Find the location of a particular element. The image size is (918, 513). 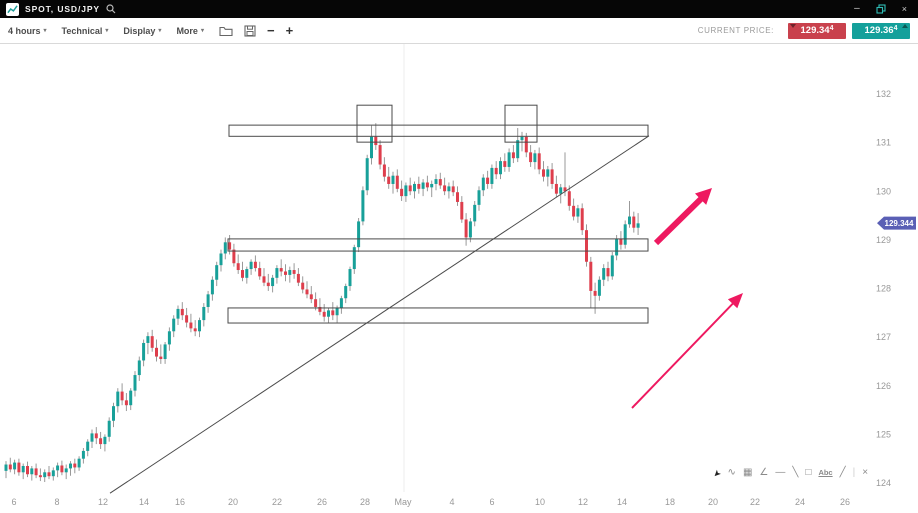

timeframe-dropdown-label: 4 hours is located at coordinates (24, 30).